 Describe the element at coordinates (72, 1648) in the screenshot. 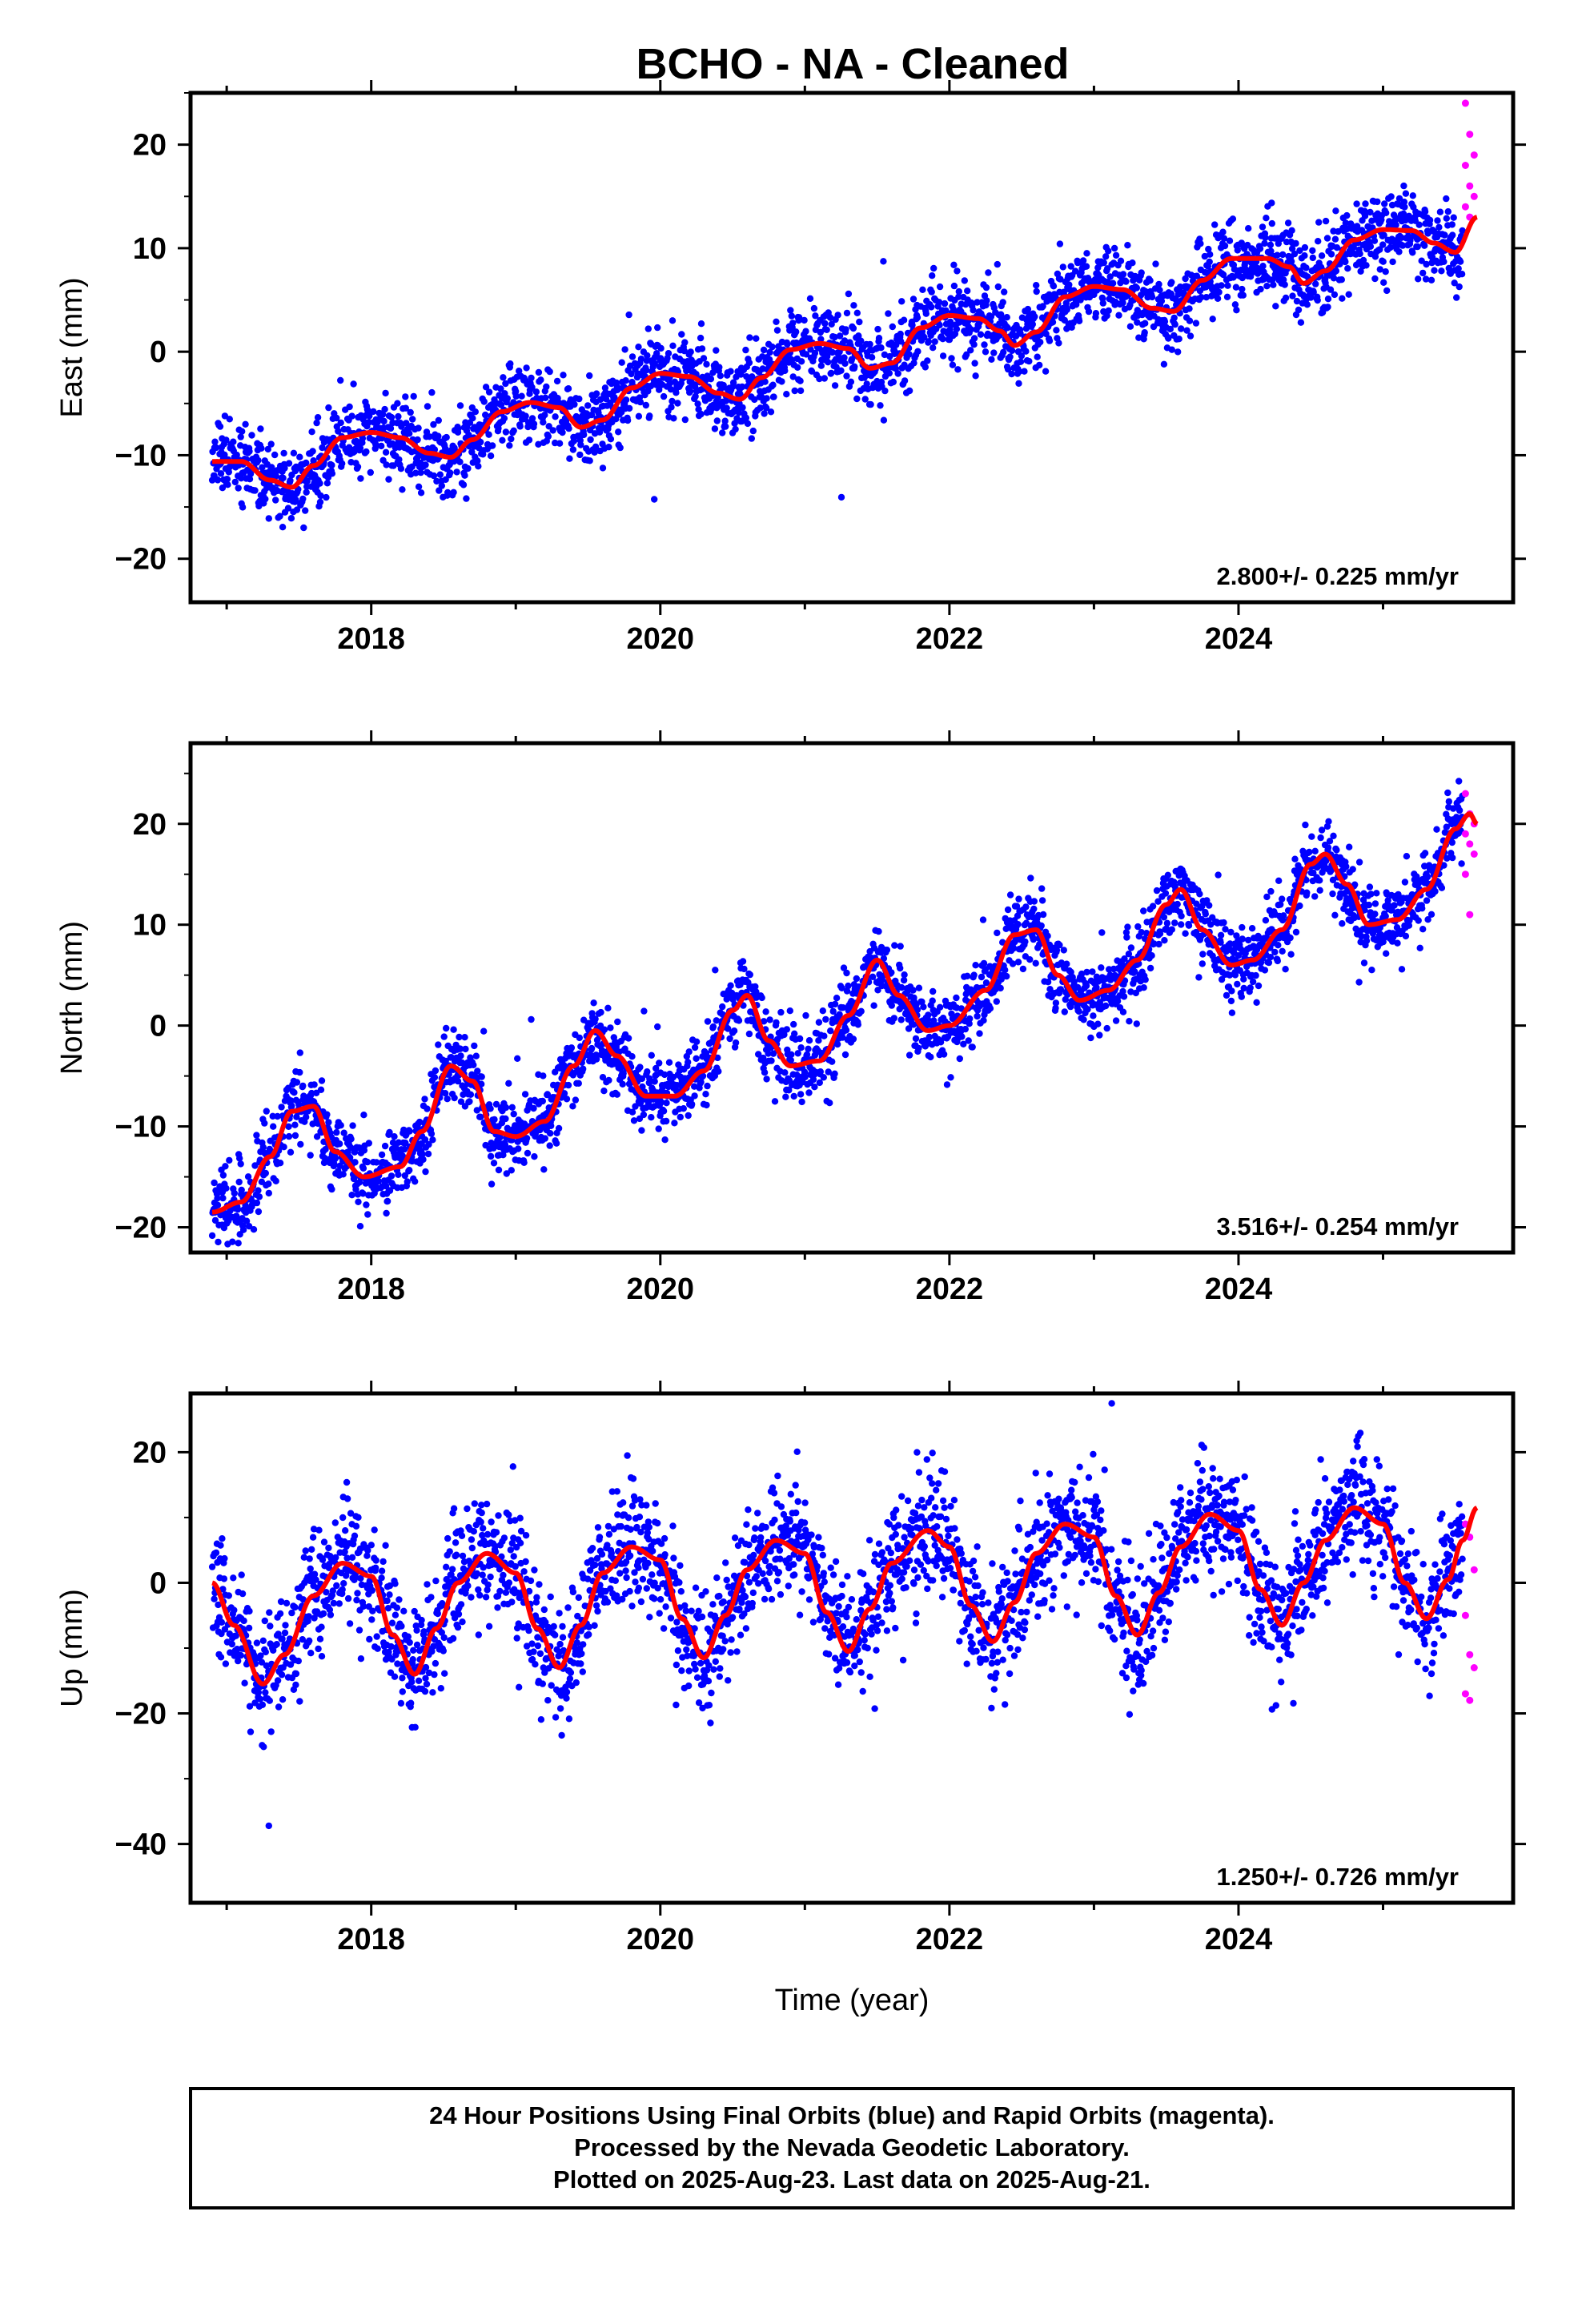

I see `up-y-axis-label: Up (mm)` at that location.